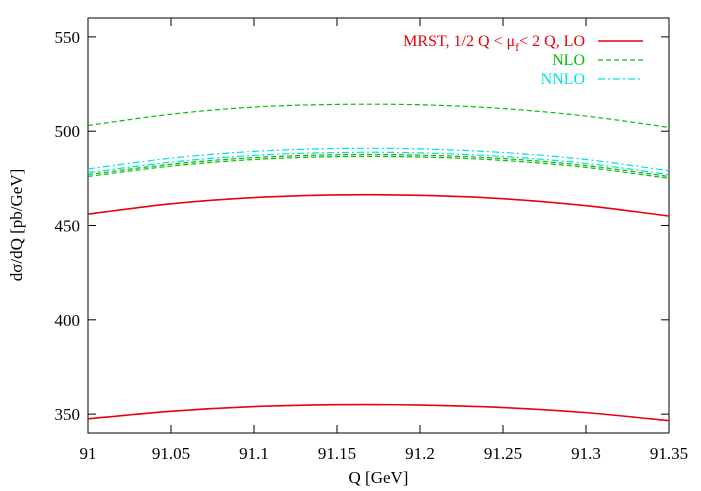 Image resolution: width=701 pixels, height=491 pixels. What do you see at coordinates (68, 37) in the screenshot?
I see `y-tick-label: 550` at bounding box center [68, 37].